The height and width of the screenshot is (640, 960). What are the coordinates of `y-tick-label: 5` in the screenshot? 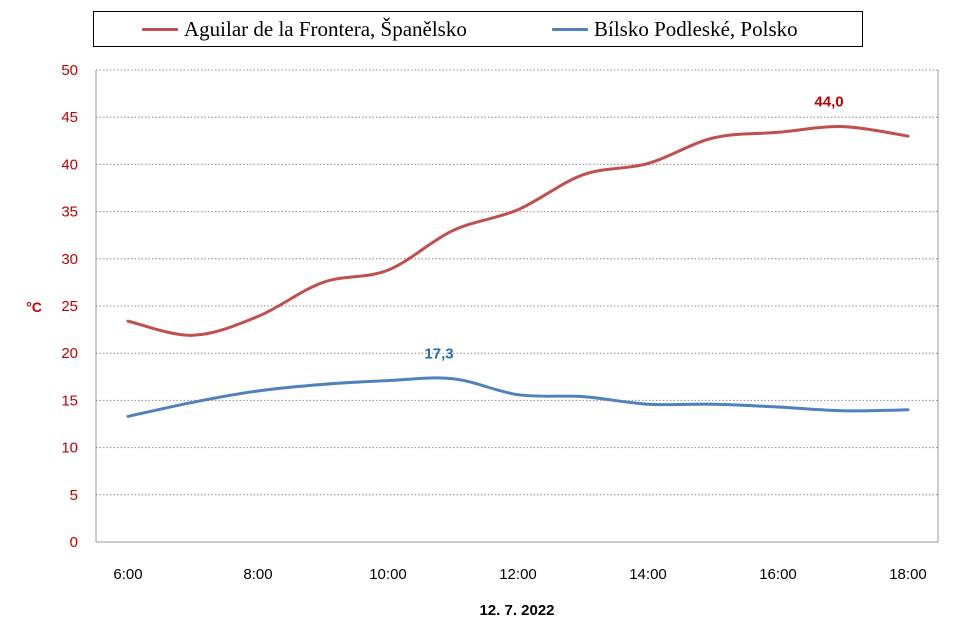 It's located at (74, 495).